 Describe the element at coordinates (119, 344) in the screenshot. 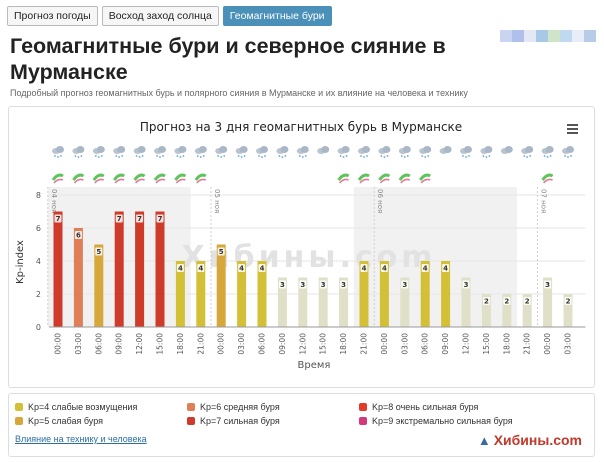

I see `x-tick-label: 09:00` at that location.